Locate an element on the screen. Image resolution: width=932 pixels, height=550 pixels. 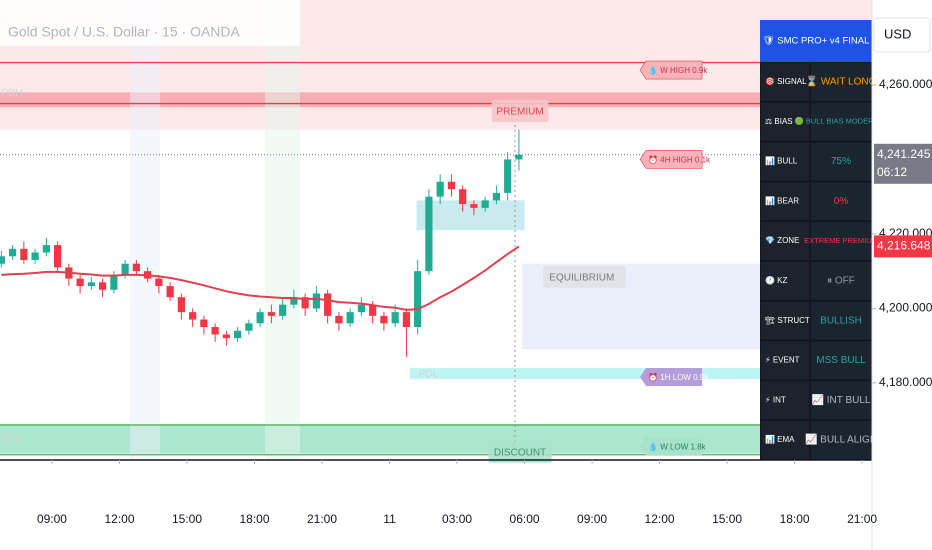
panel-row-label: ⚡ INT is located at coordinates (775, 399).